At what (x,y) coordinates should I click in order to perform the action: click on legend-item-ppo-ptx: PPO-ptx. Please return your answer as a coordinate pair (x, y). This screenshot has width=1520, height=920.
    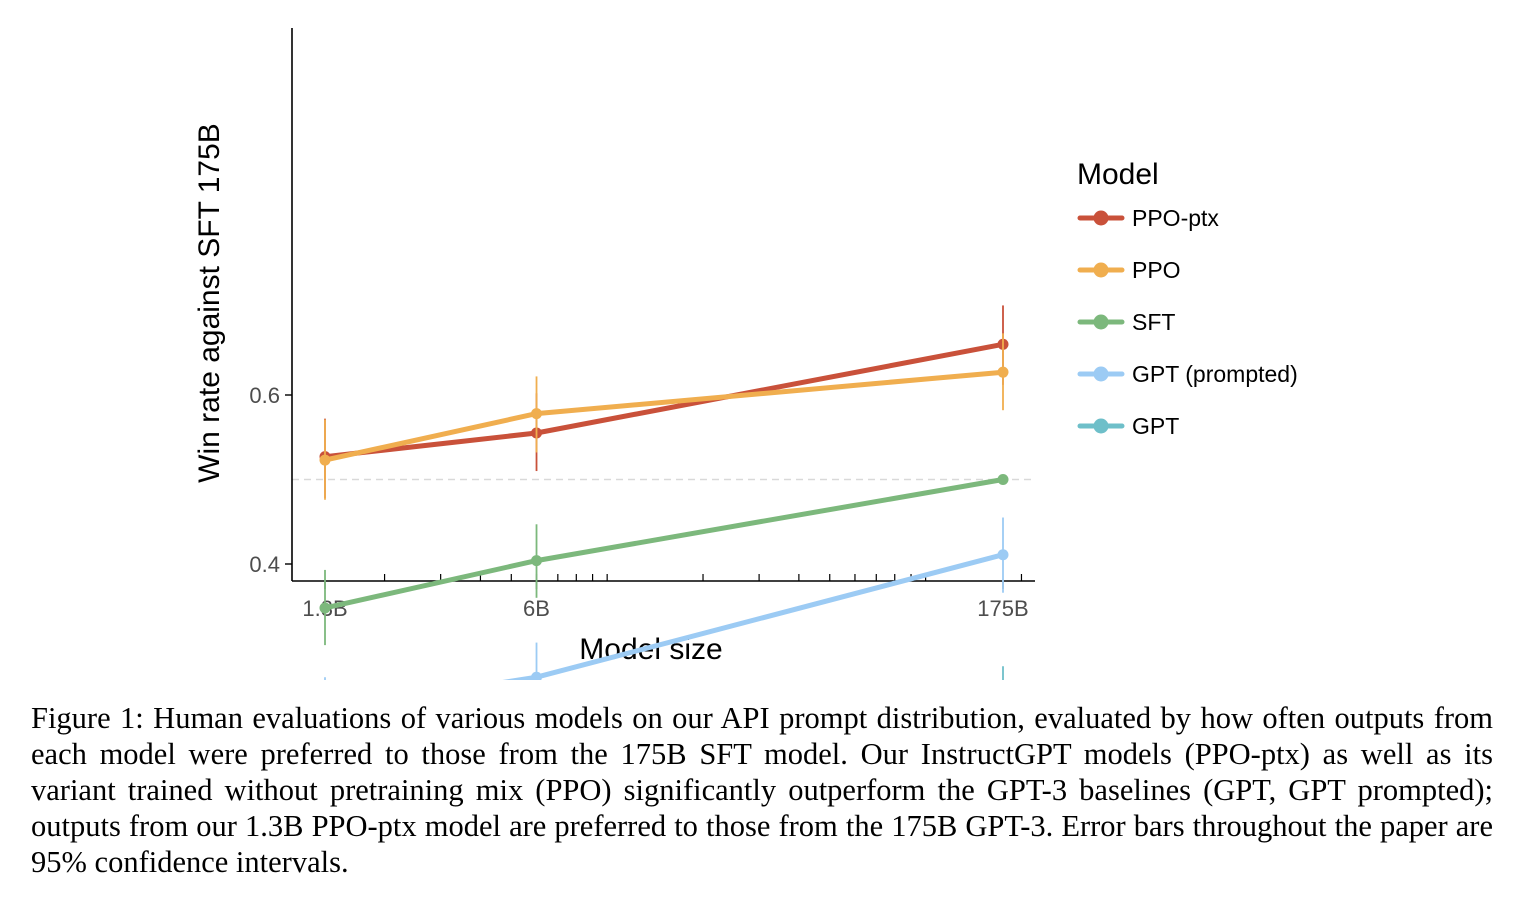
    Looking at the image, I should click on (1148, 218).